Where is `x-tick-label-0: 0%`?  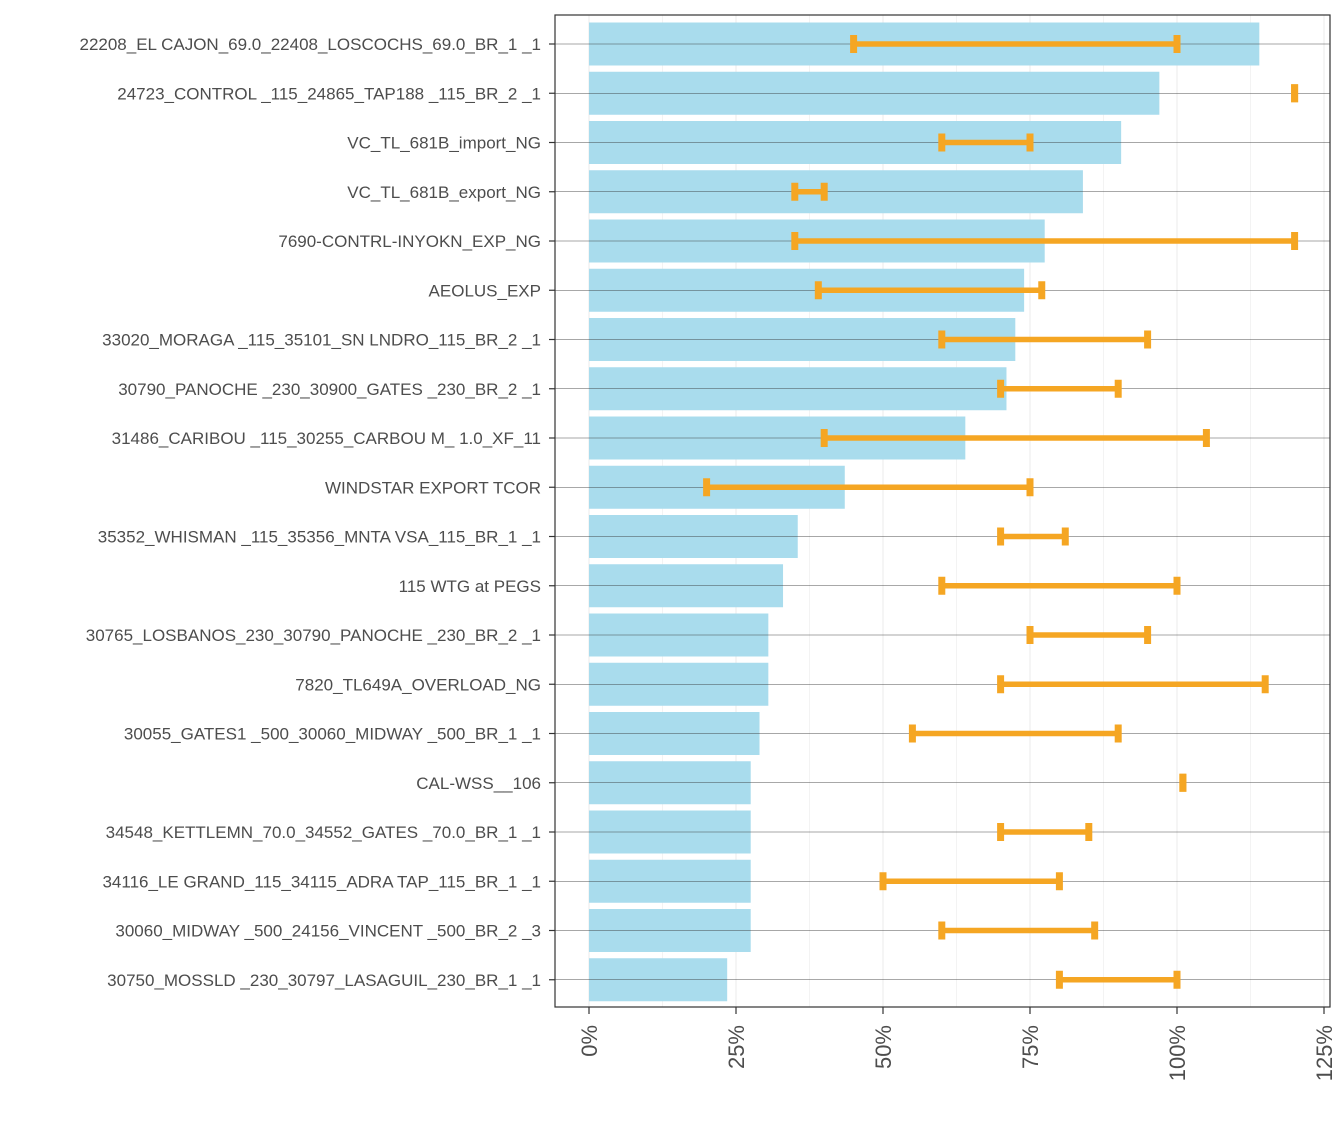 x-tick-label-0: 0% is located at coordinates (589, 1041).